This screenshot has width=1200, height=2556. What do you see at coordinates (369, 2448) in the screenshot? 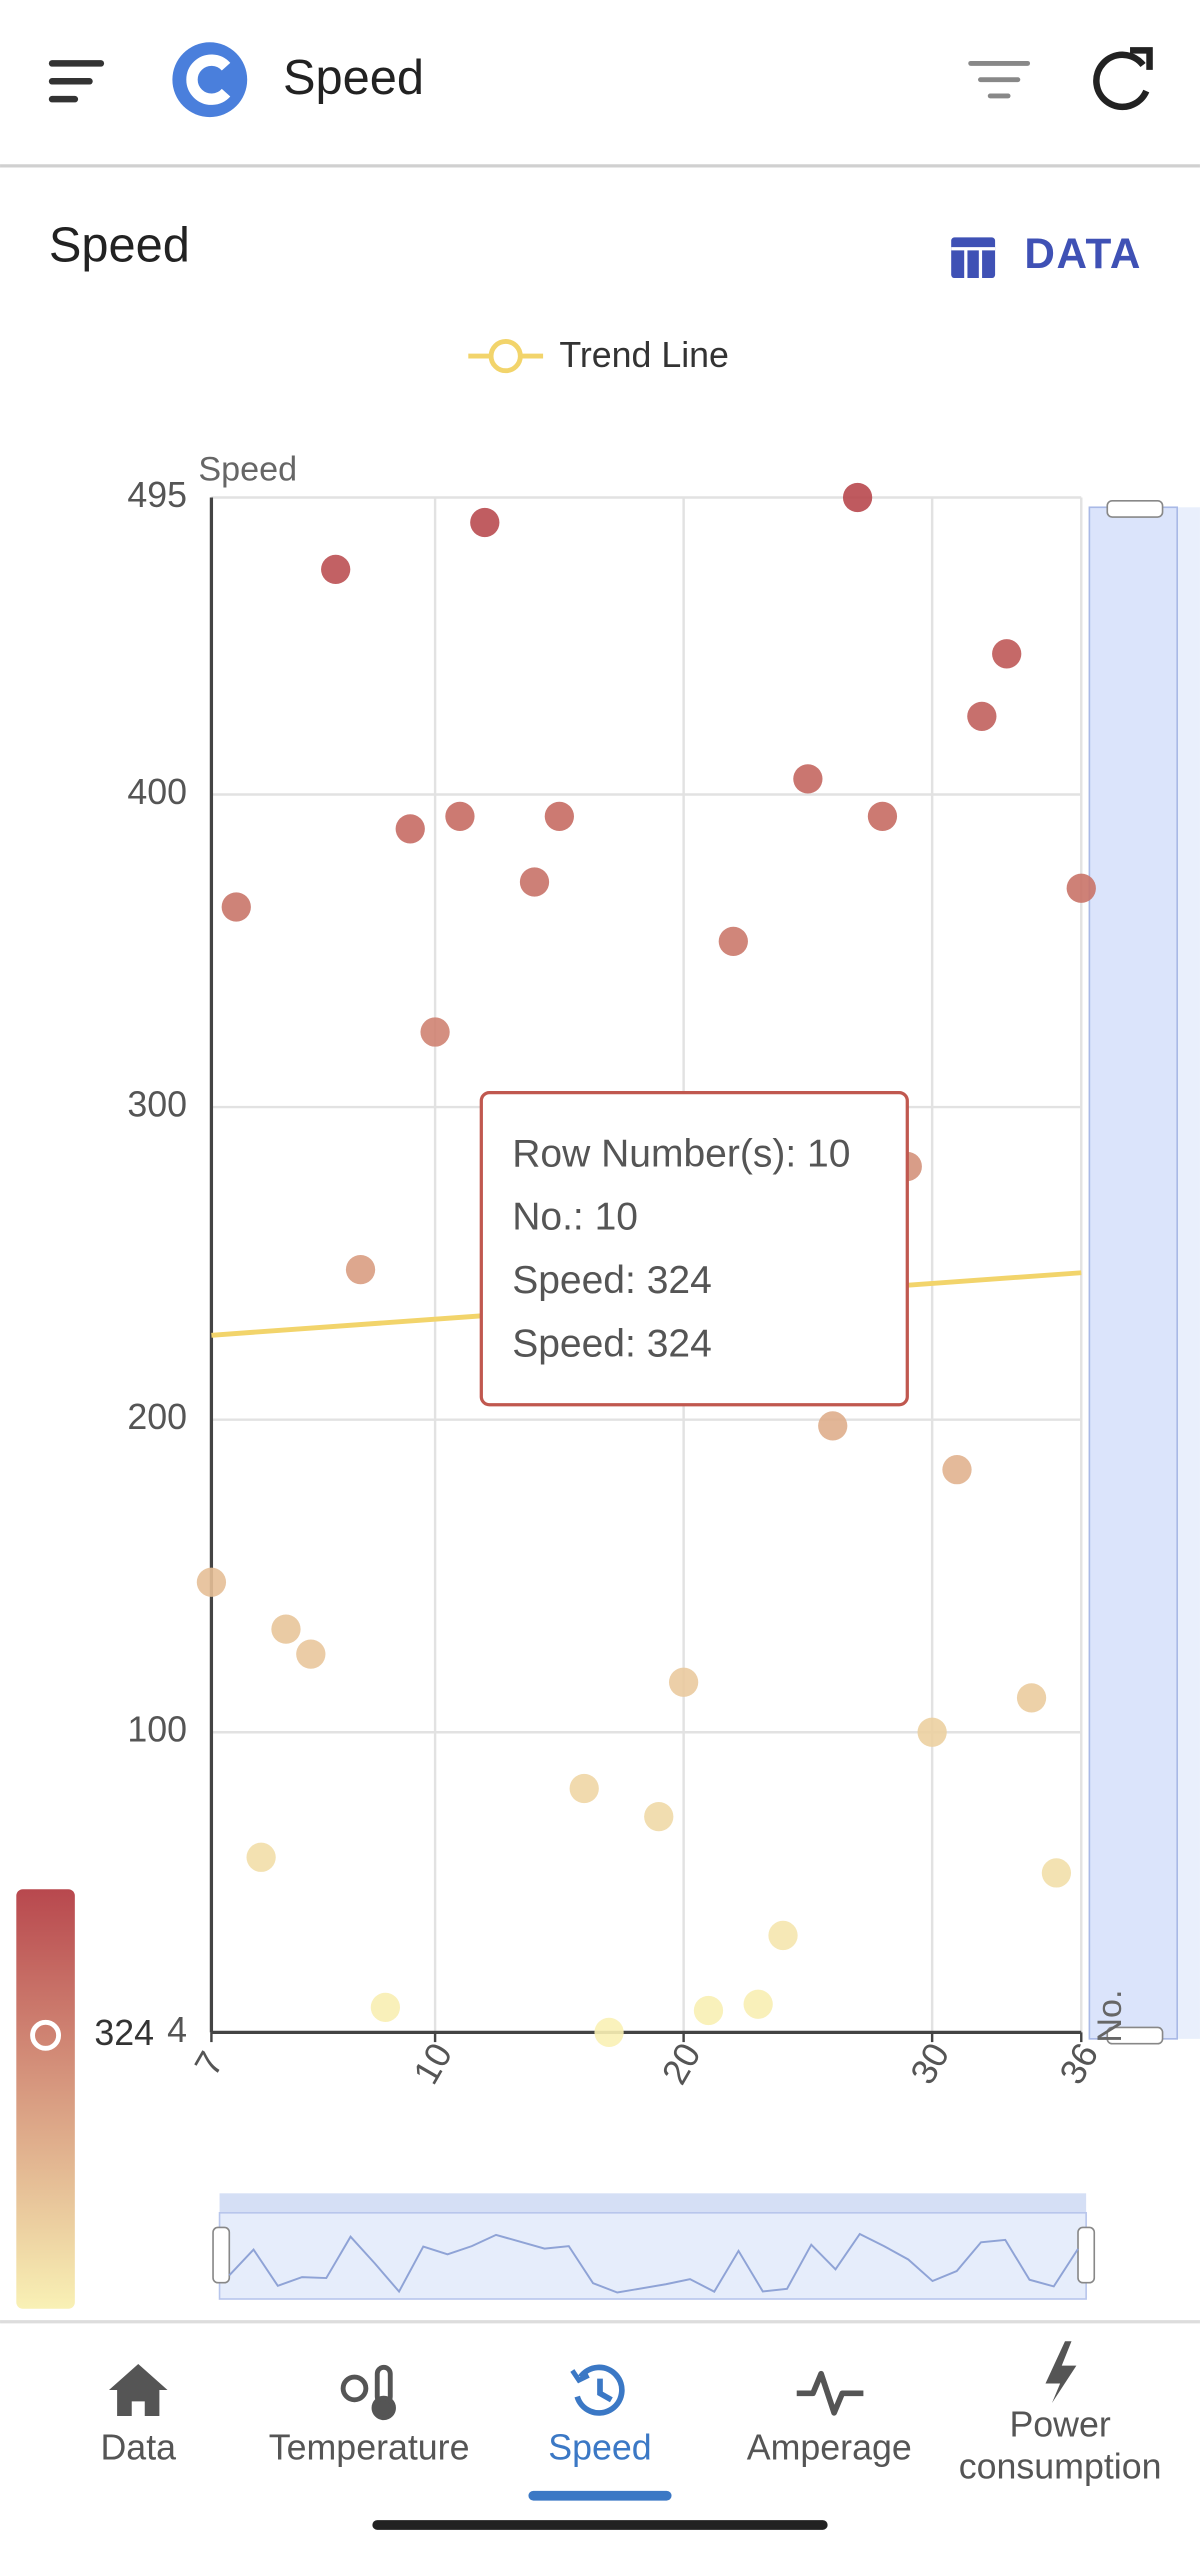
I see `nav-label: Temperature` at bounding box center [369, 2448].